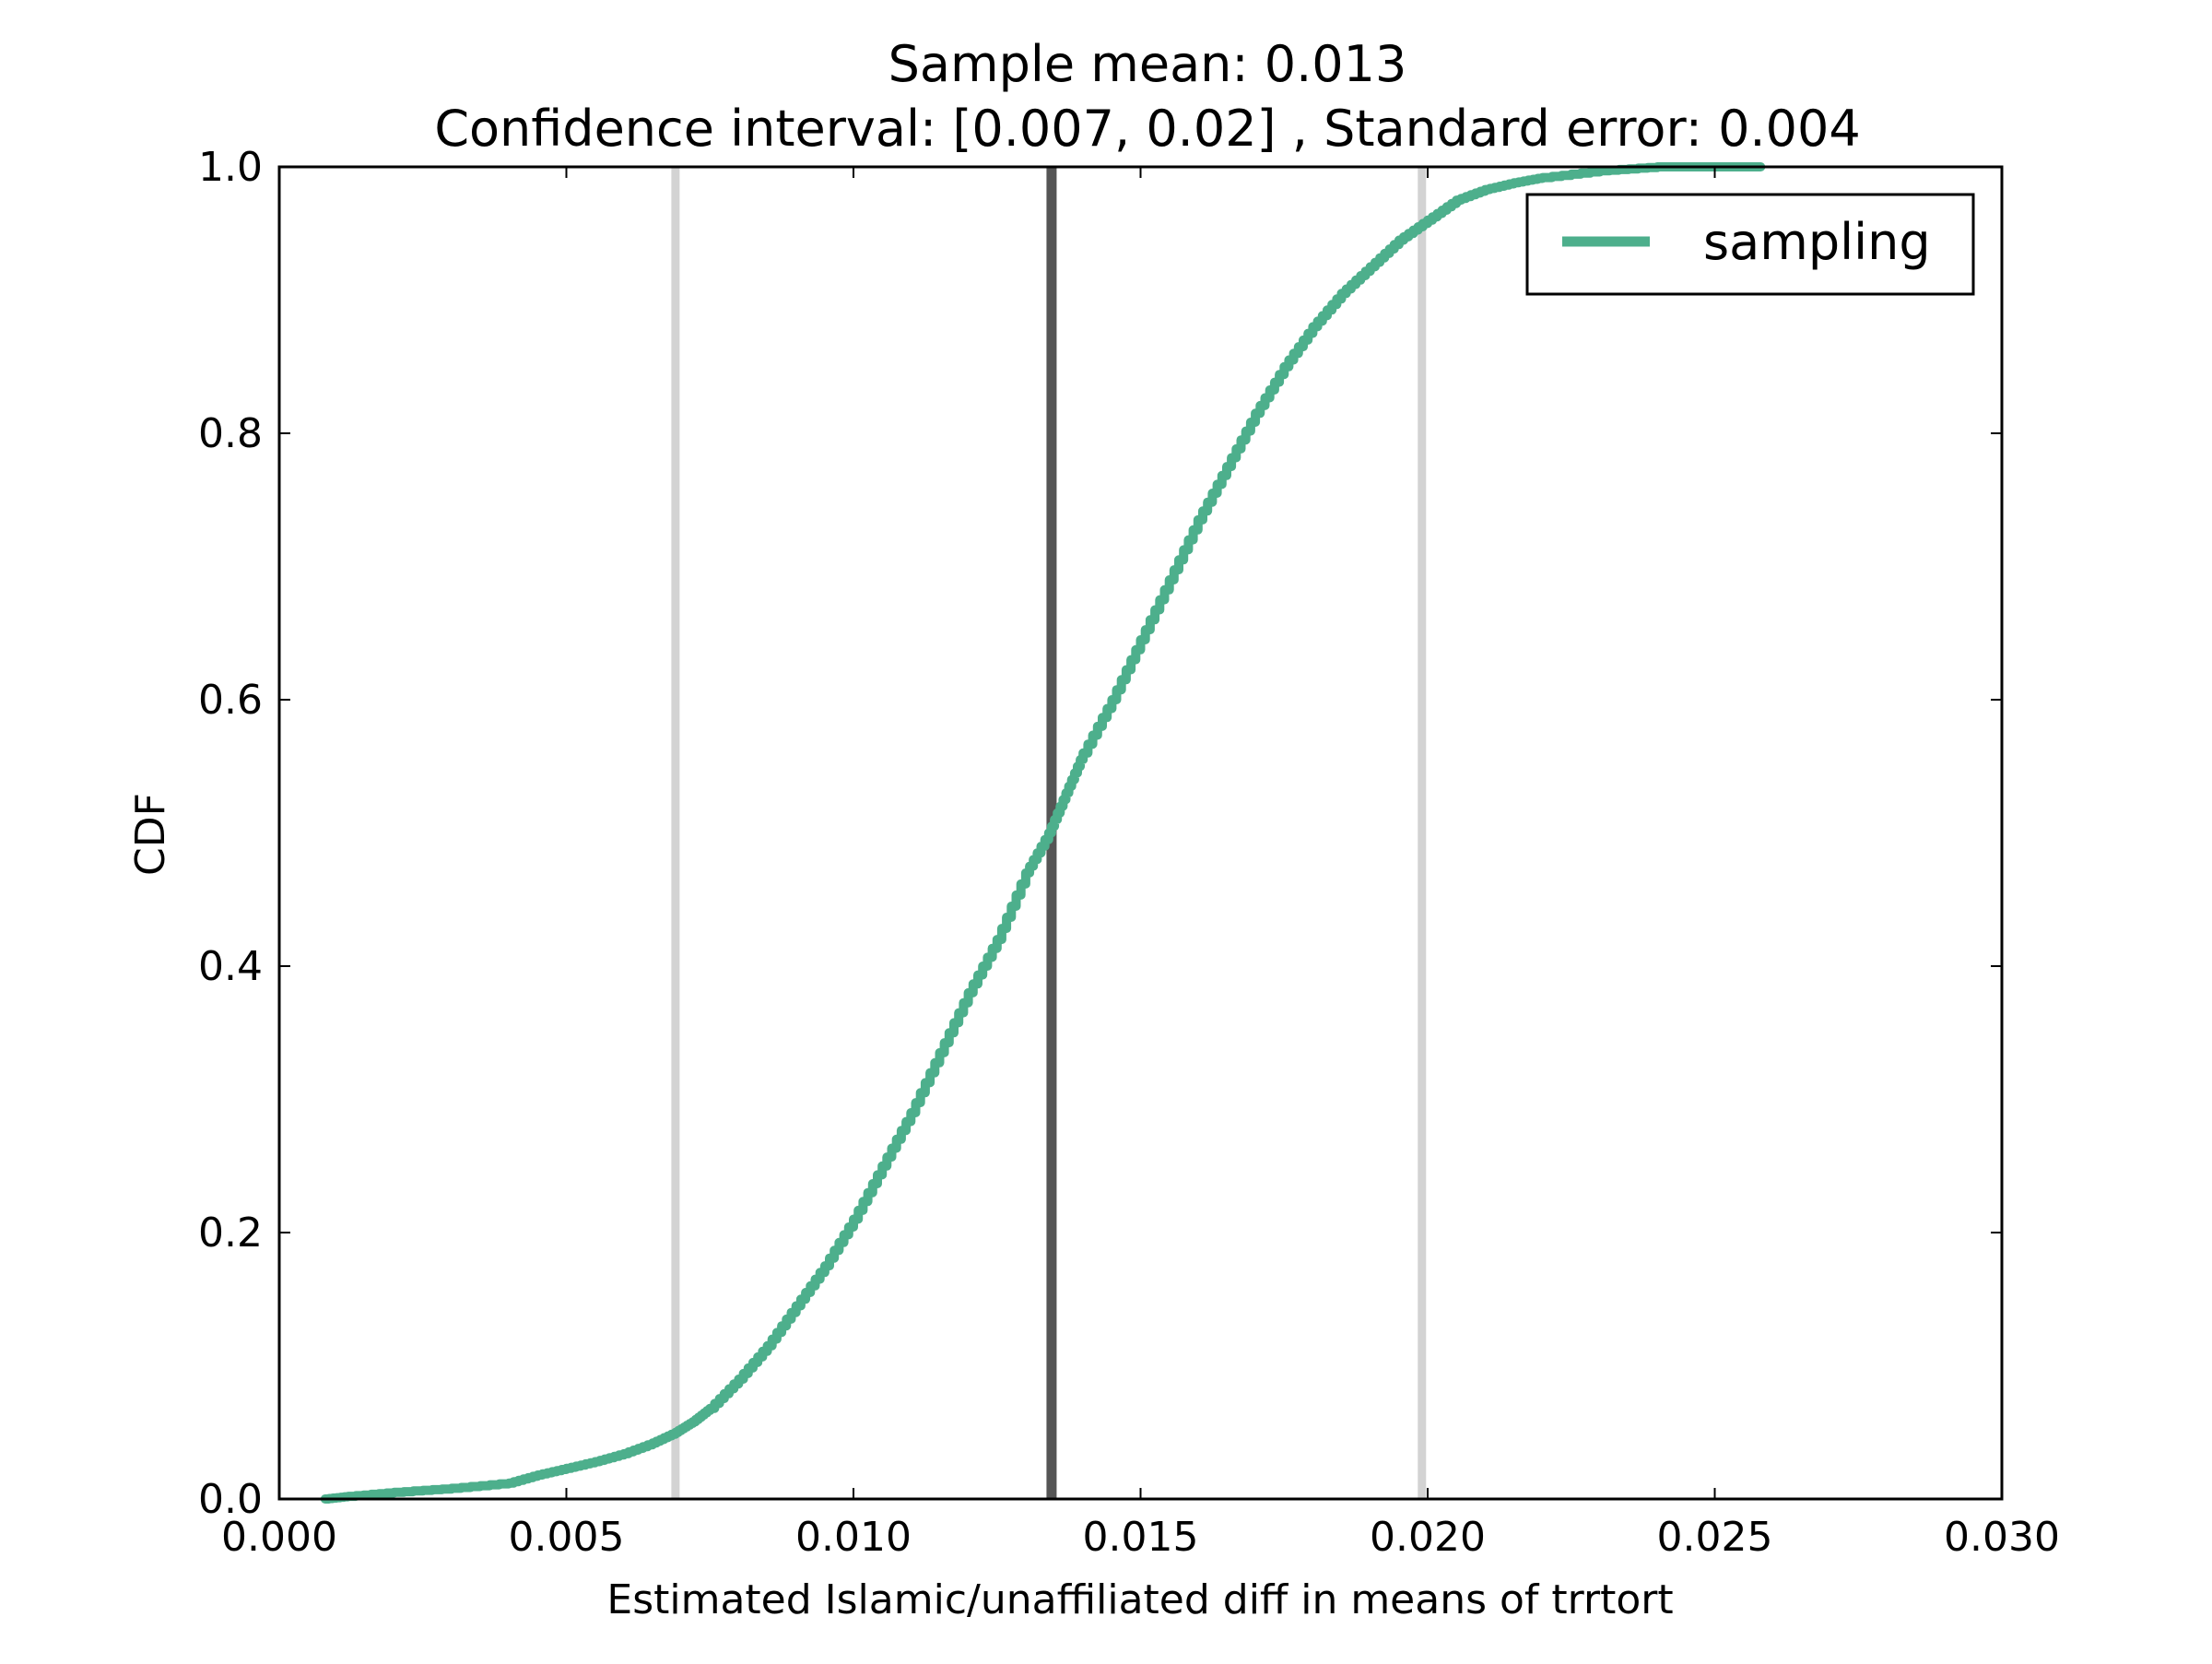 This screenshot has width=2212, height=1664. Describe the element at coordinates (230, 167) in the screenshot. I see `y-tick-label: 1.0` at that location.